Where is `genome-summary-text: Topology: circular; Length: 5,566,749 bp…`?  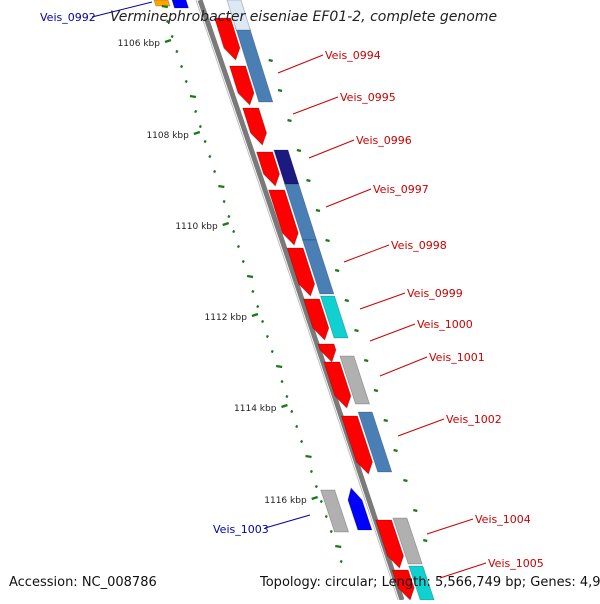 genome-summary-text: Topology: circular; Length: 5,566,749 bp… is located at coordinates (430, 582).